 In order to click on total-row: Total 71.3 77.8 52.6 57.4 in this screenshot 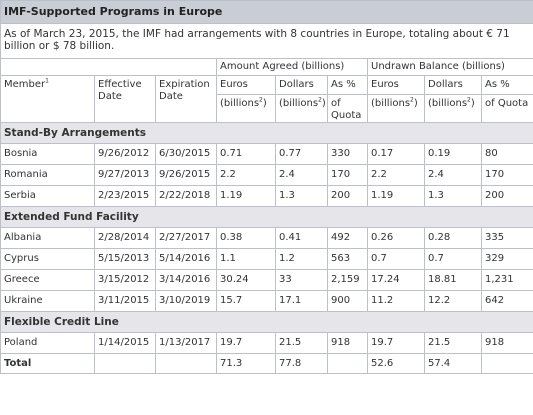, I will do `click(266, 363)`.